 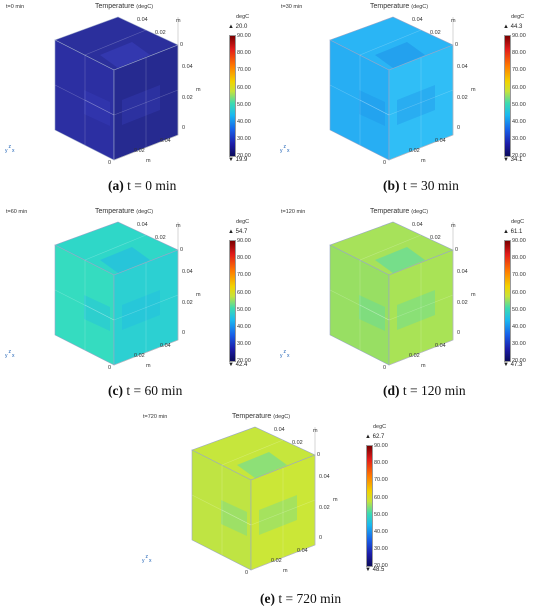 What do you see at coordinates (15, 7) in the screenshot?
I see `time-label: t=0 min` at bounding box center [15, 7].